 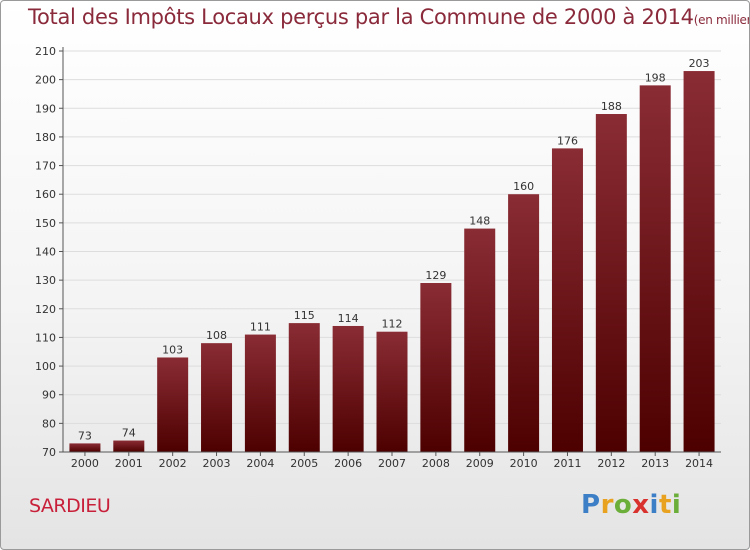 I want to click on value-label-2014: 203, so click(x=699, y=63).